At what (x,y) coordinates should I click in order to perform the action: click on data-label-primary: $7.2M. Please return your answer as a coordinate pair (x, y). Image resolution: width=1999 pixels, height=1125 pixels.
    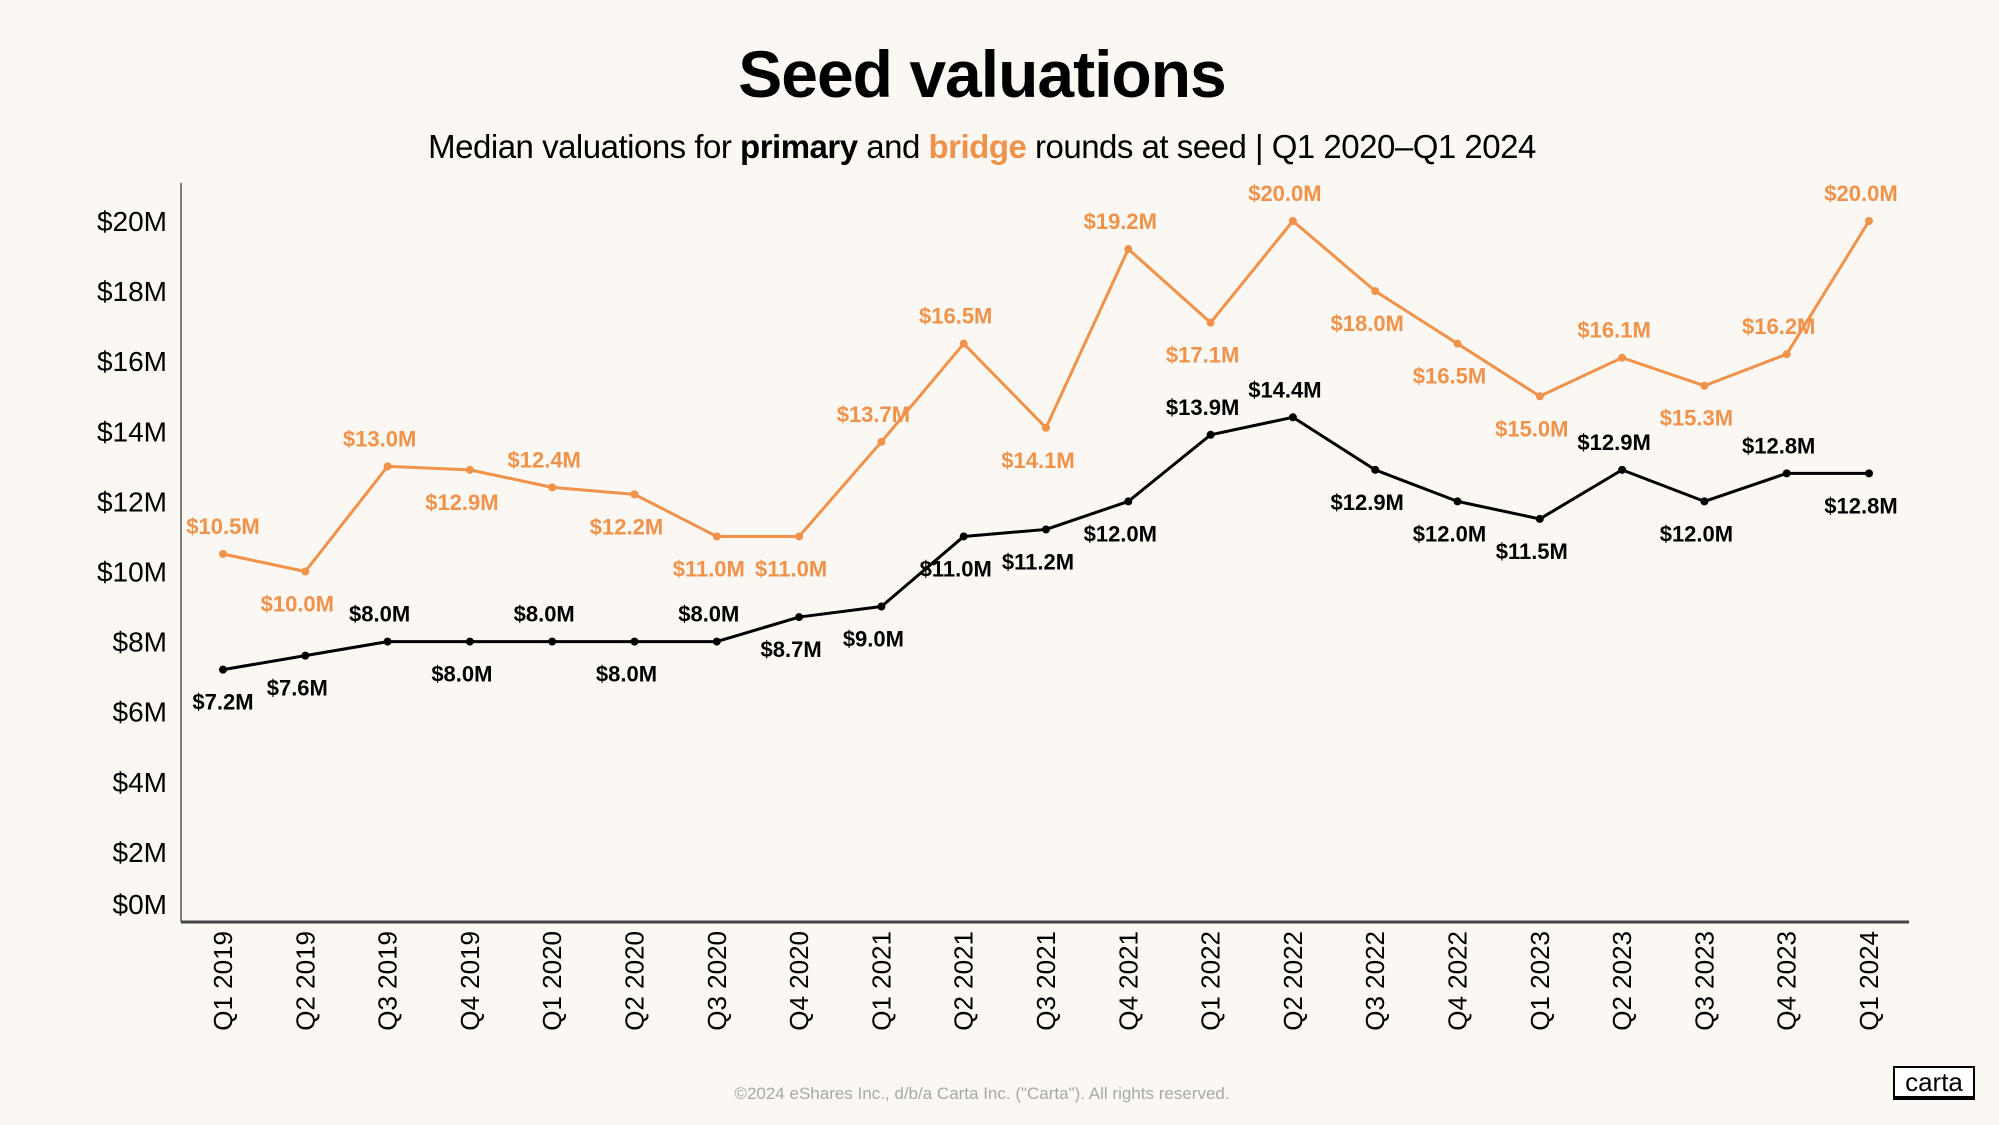
    Looking at the image, I should click on (222, 702).